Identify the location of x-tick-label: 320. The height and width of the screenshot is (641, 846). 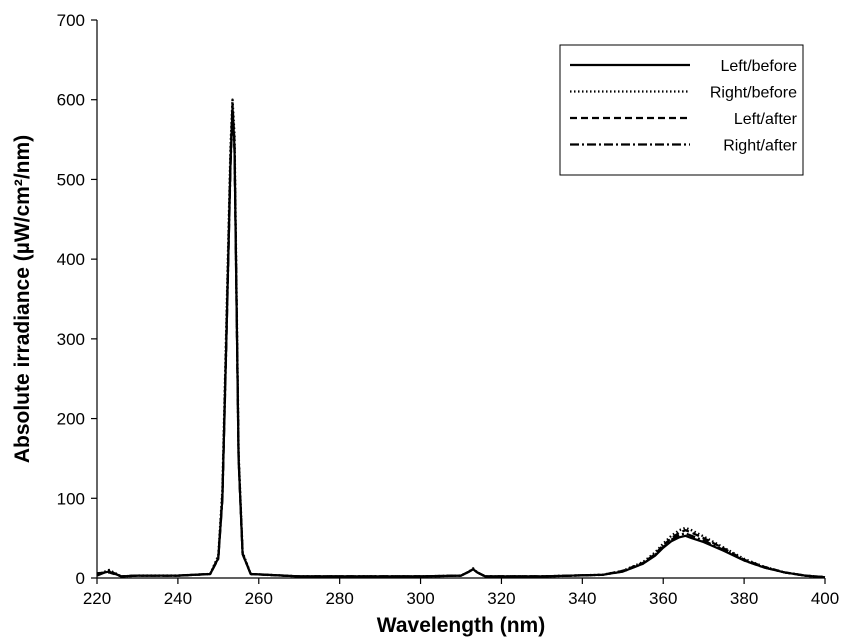
(501, 598).